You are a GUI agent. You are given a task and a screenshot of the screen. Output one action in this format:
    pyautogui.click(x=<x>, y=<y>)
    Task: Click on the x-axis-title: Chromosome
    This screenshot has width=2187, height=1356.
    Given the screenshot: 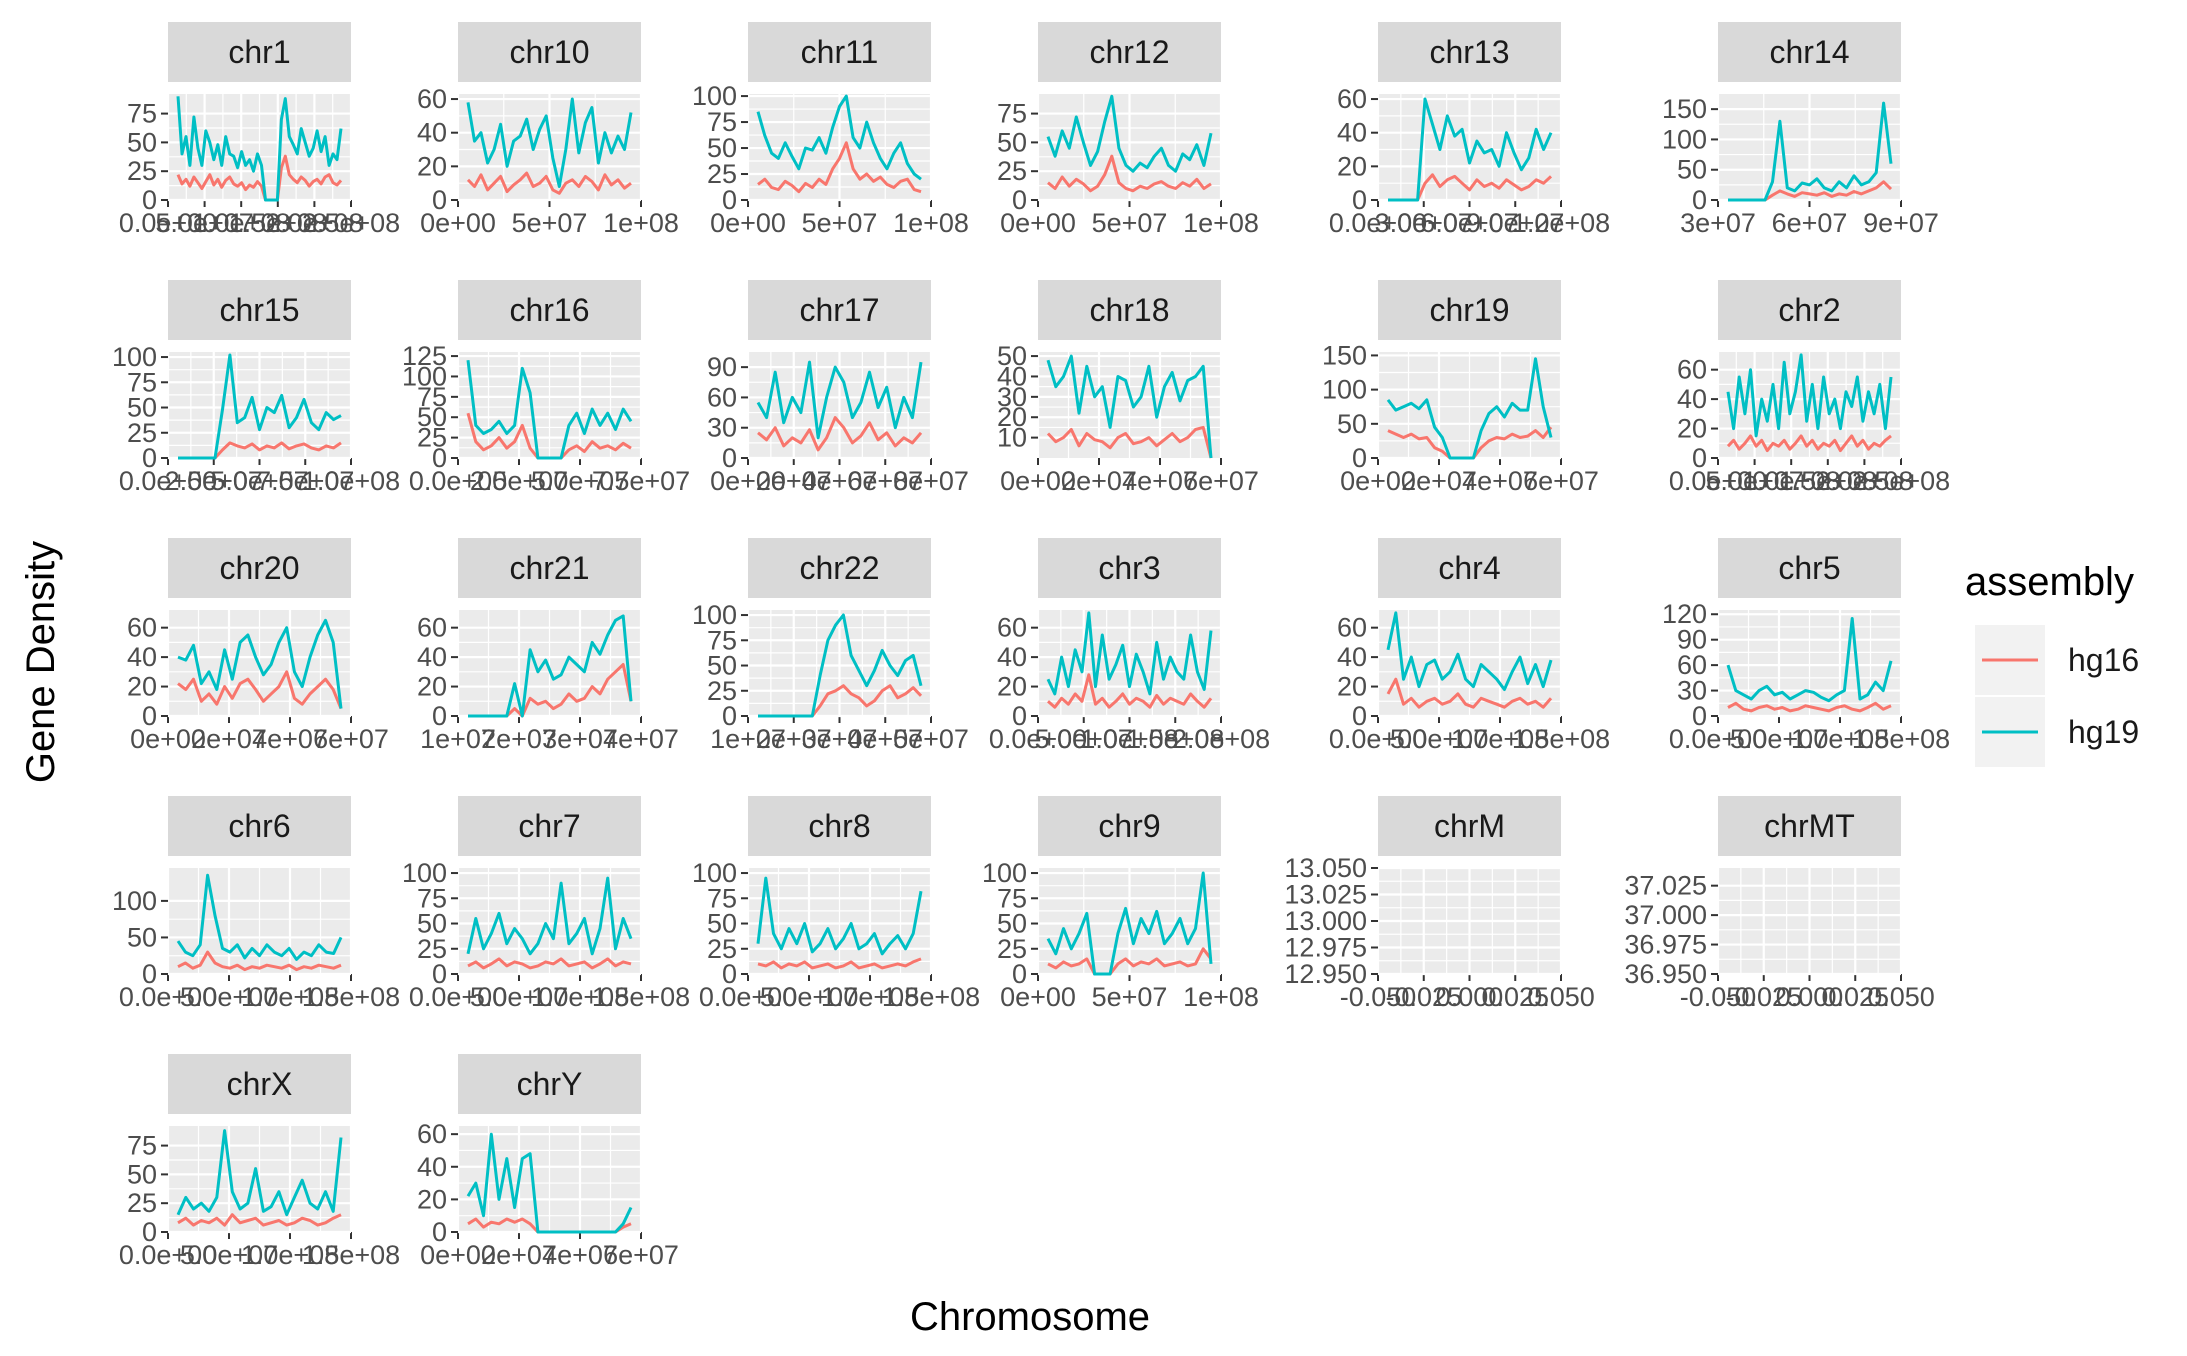 What is the action you would take?
    pyautogui.click(x=1030, y=1317)
    